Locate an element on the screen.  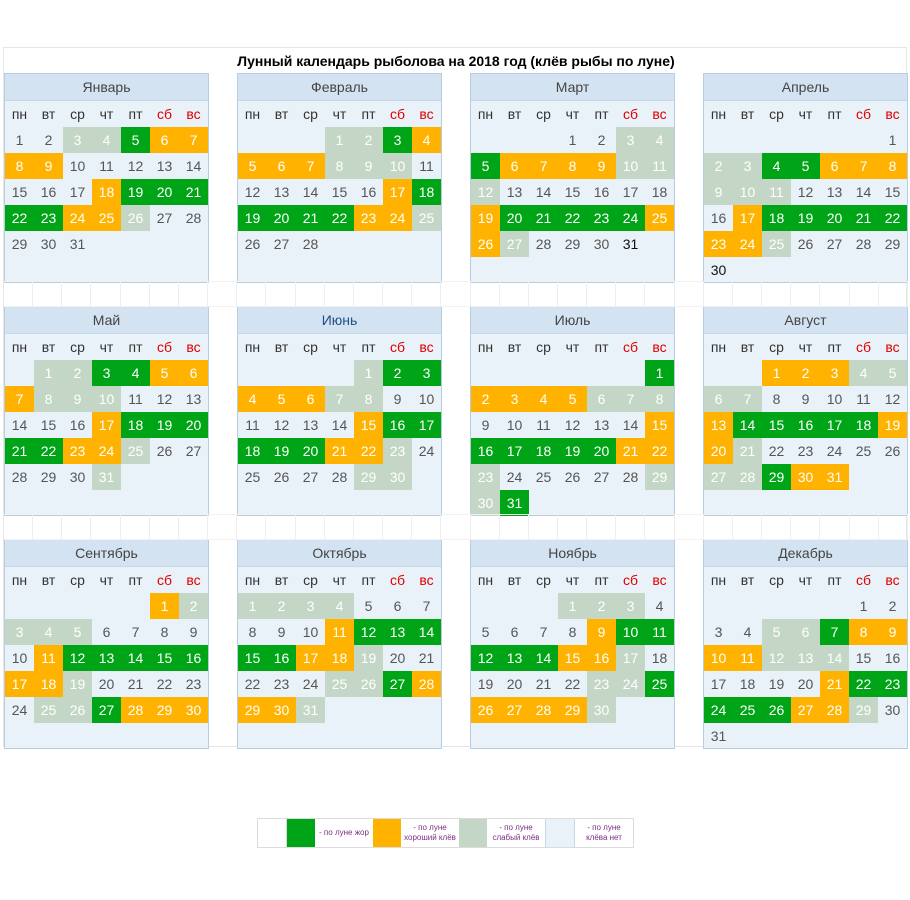
day-cell: 25 is located at coordinates (659, 684).